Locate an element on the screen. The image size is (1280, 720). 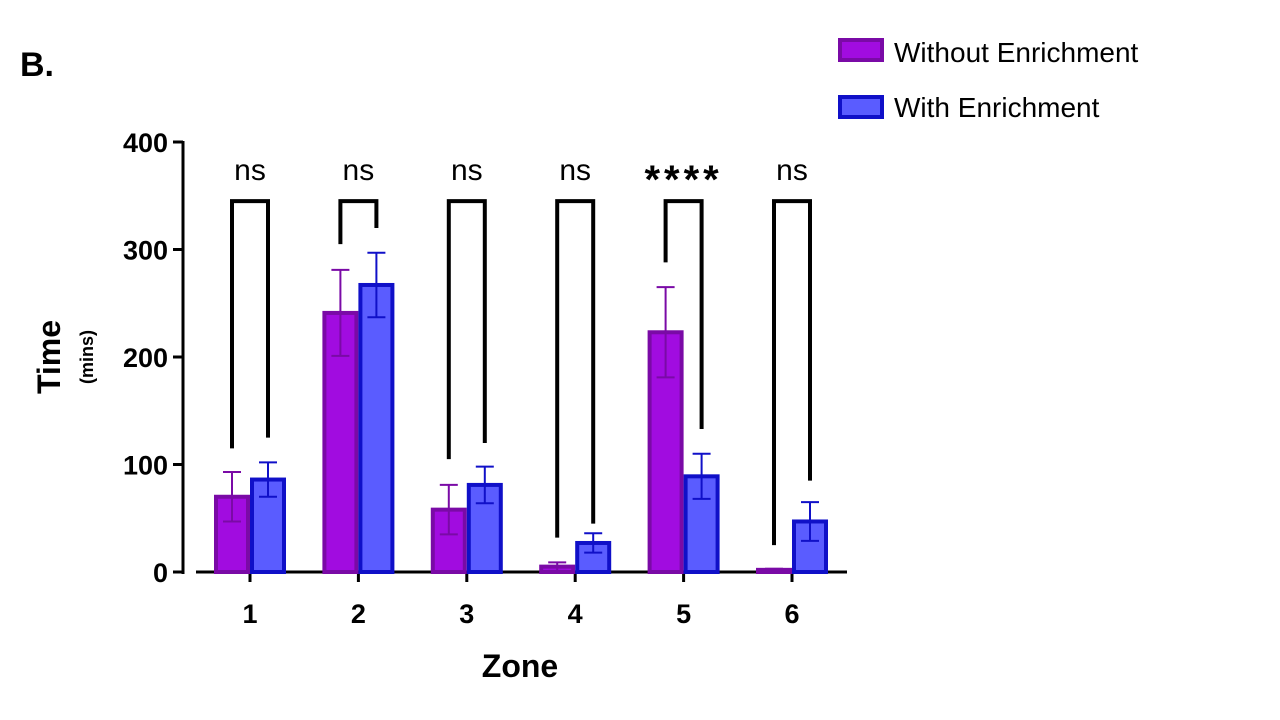
x-tick-label: 1 is located at coordinates (249, 614).